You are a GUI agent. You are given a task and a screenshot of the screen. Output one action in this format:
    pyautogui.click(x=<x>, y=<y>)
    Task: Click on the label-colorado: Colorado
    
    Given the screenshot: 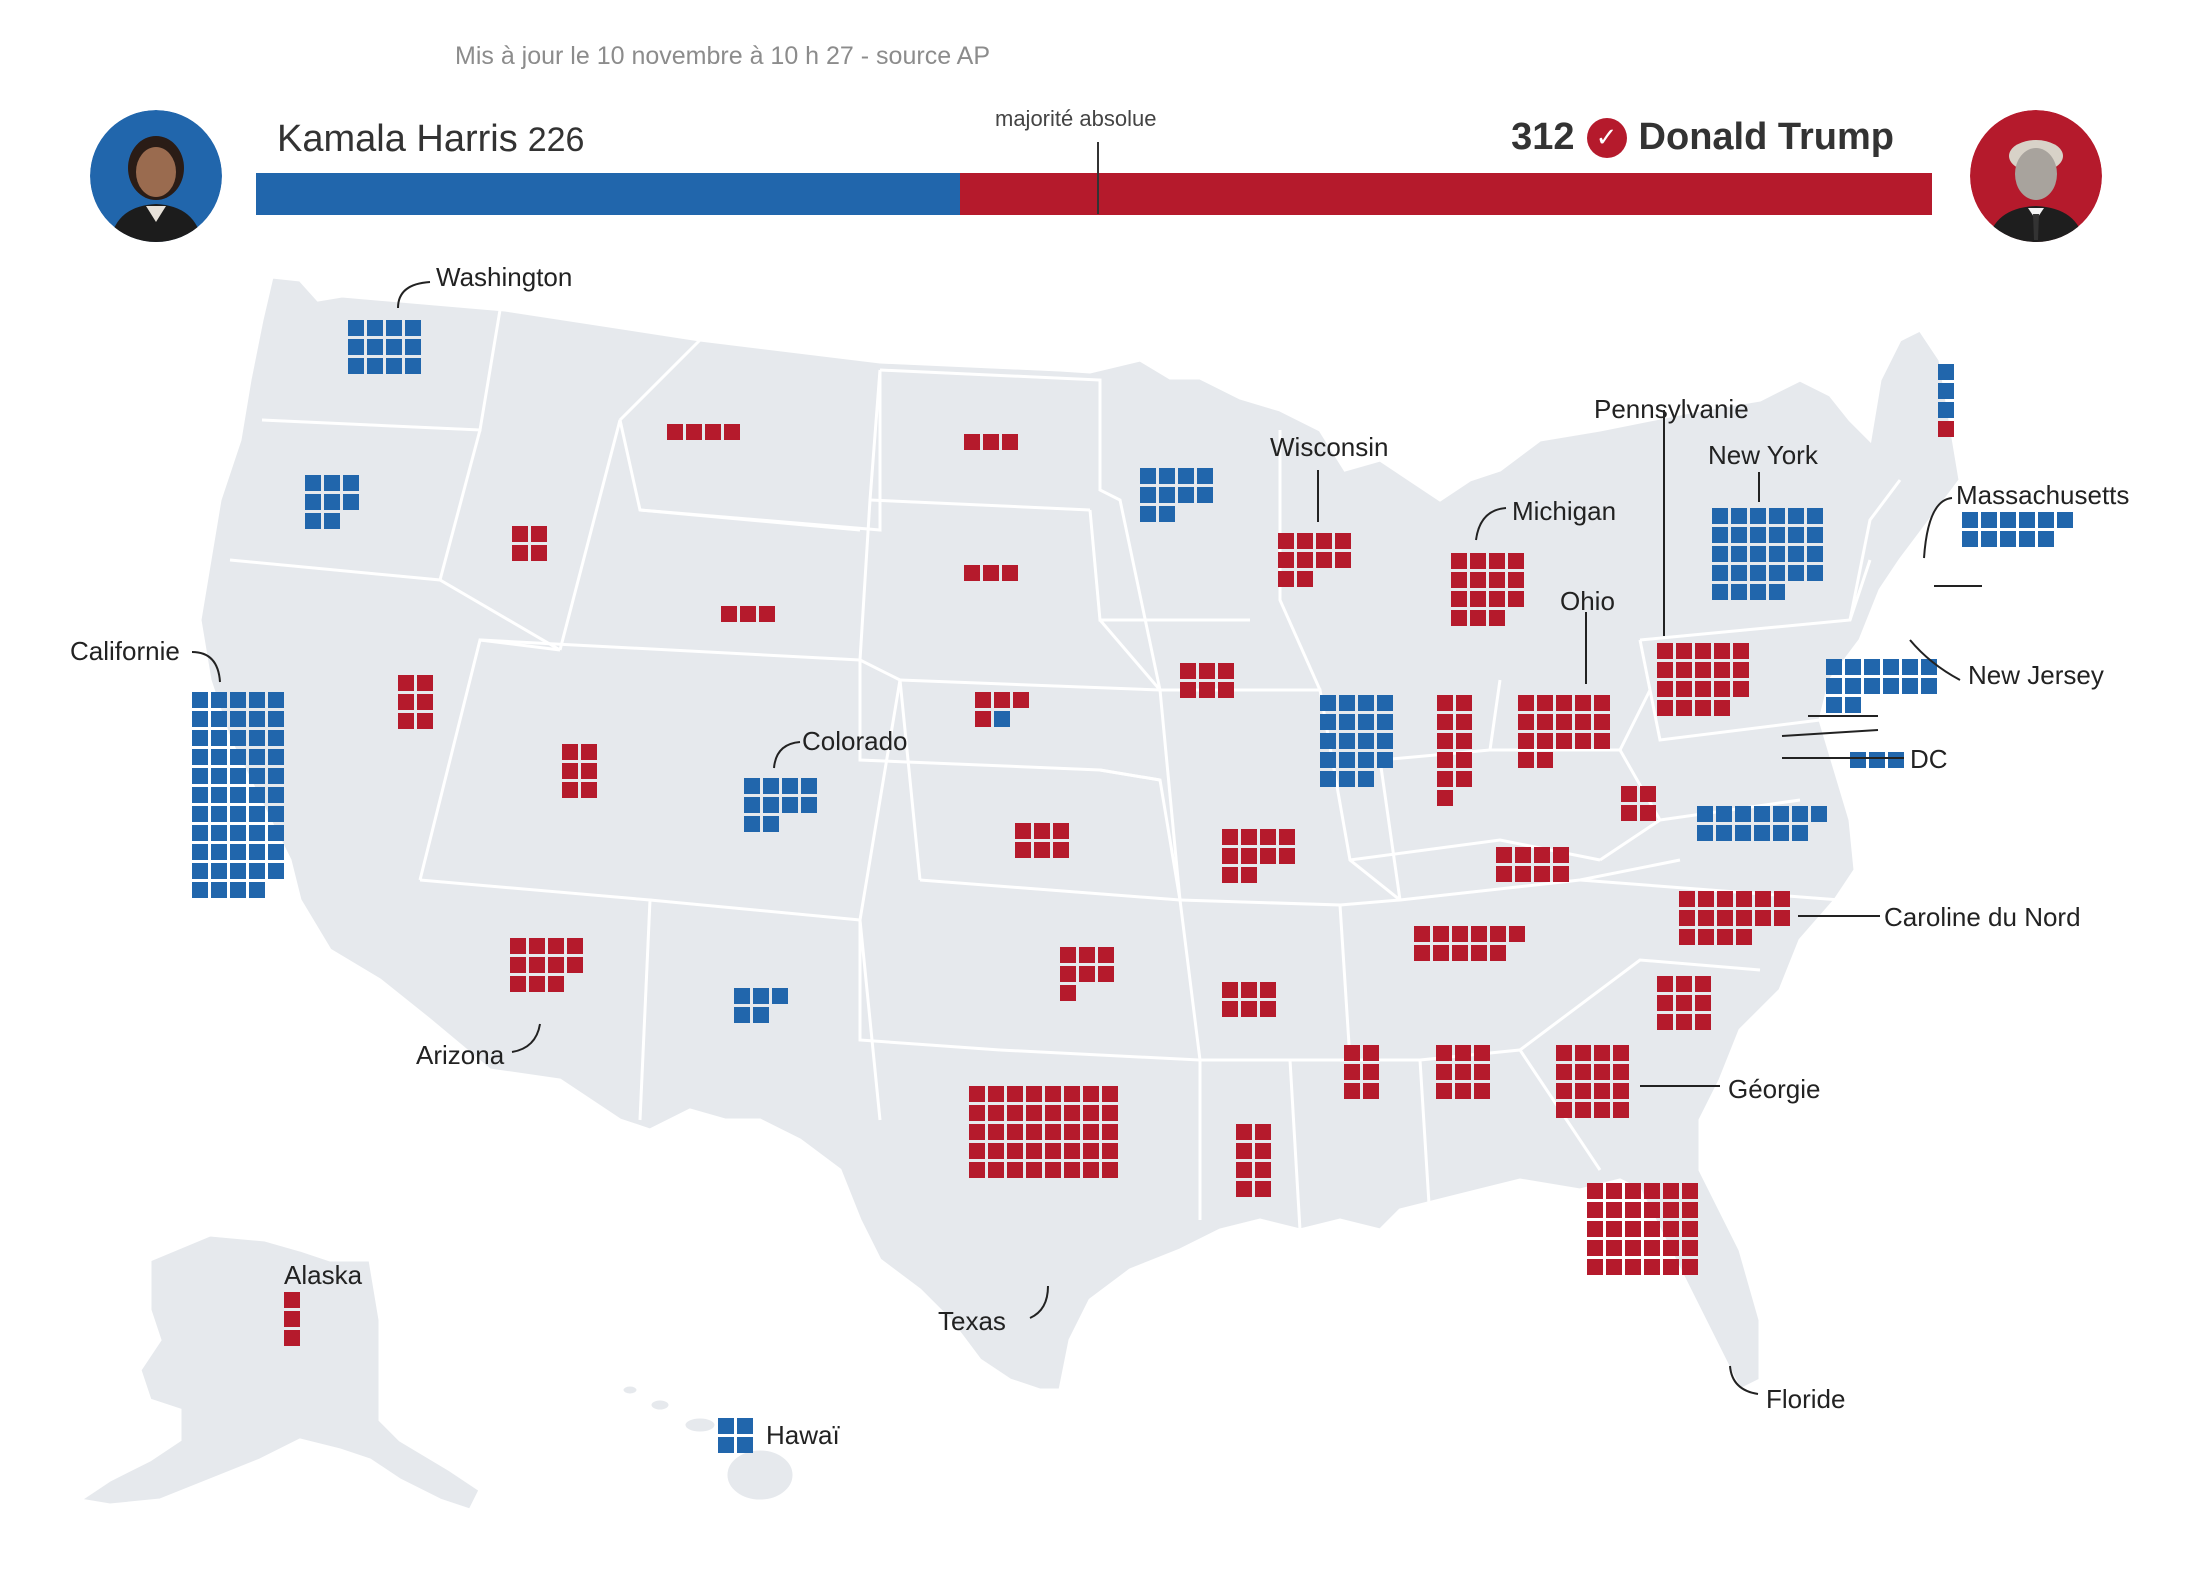 What is the action you would take?
    pyautogui.click(x=855, y=741)
    